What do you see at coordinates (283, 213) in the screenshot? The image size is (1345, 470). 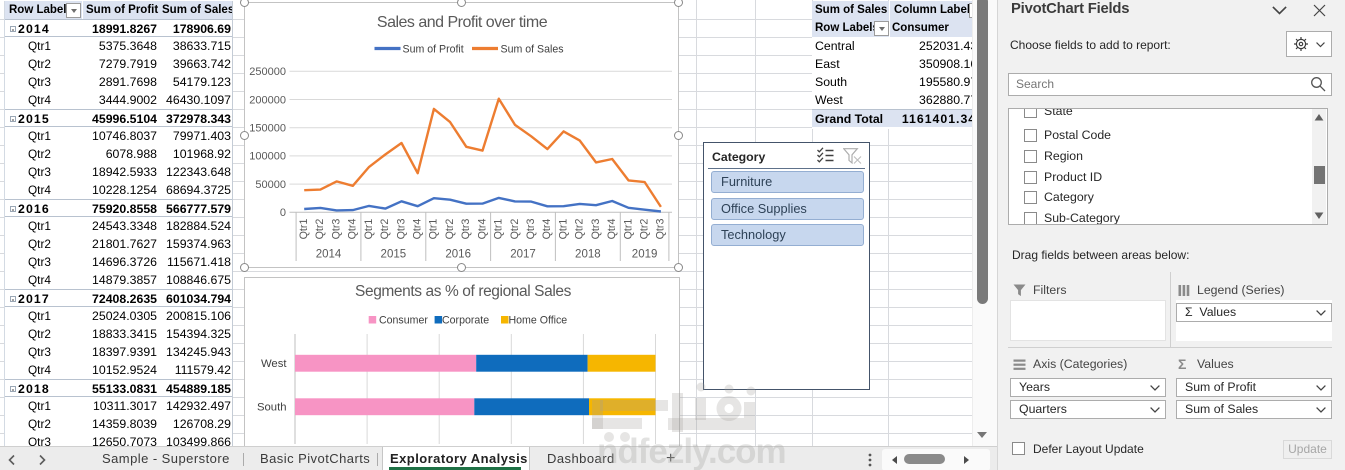 I see `svg-text: 0` at bounding box center [283, 213].